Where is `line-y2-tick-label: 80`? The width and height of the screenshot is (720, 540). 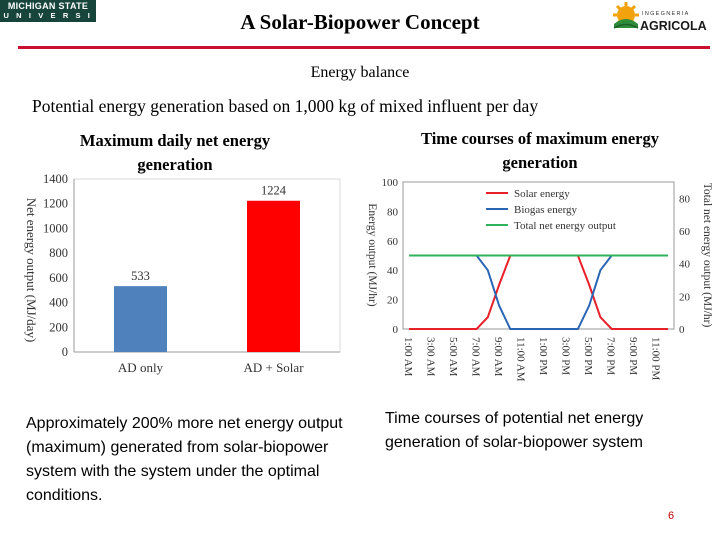 line-y2-tick-label: 80 is located at coordinates (685, 199).